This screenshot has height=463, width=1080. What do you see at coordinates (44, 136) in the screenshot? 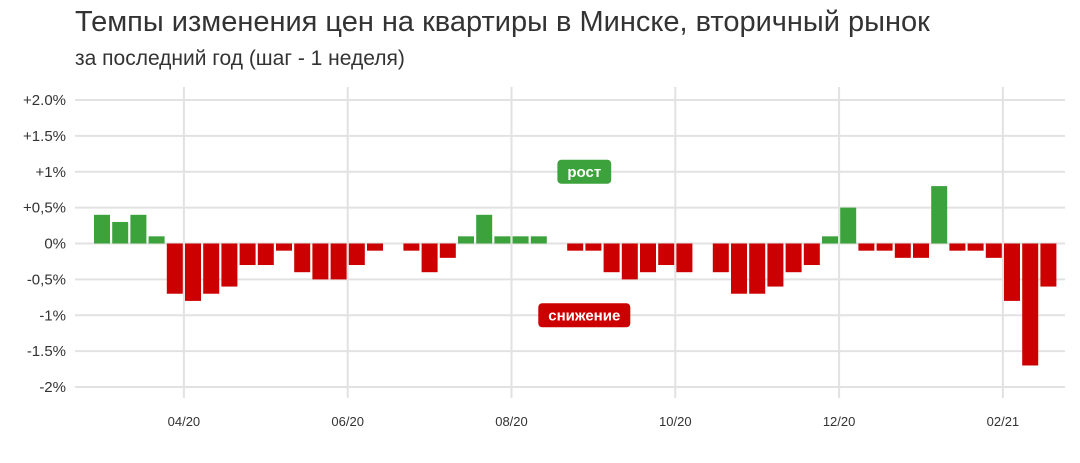
I see `y-tick-label: +1.5%` at bounding box center [44, 136].